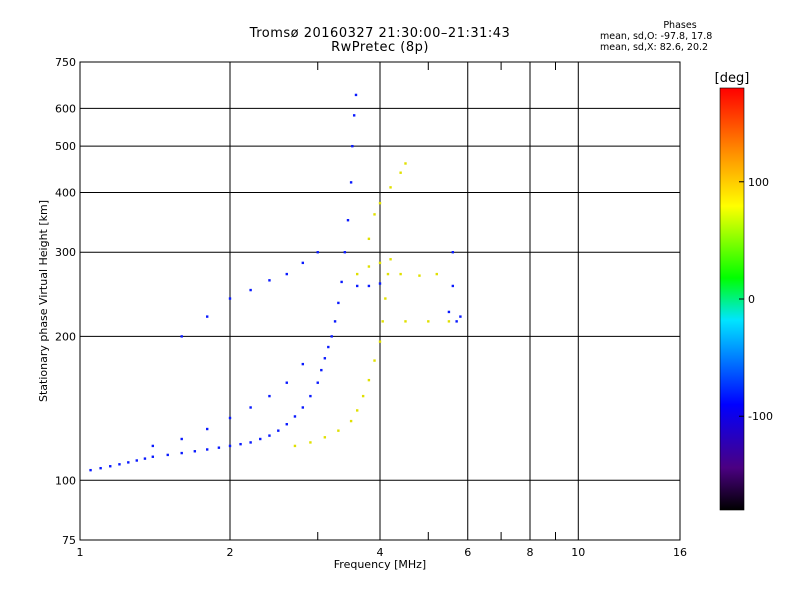 This screenshot has width=800, height=600. Describe the element at coordinates (65, 252) in the screenshot. I see `y-tick-label: 300` at that location.